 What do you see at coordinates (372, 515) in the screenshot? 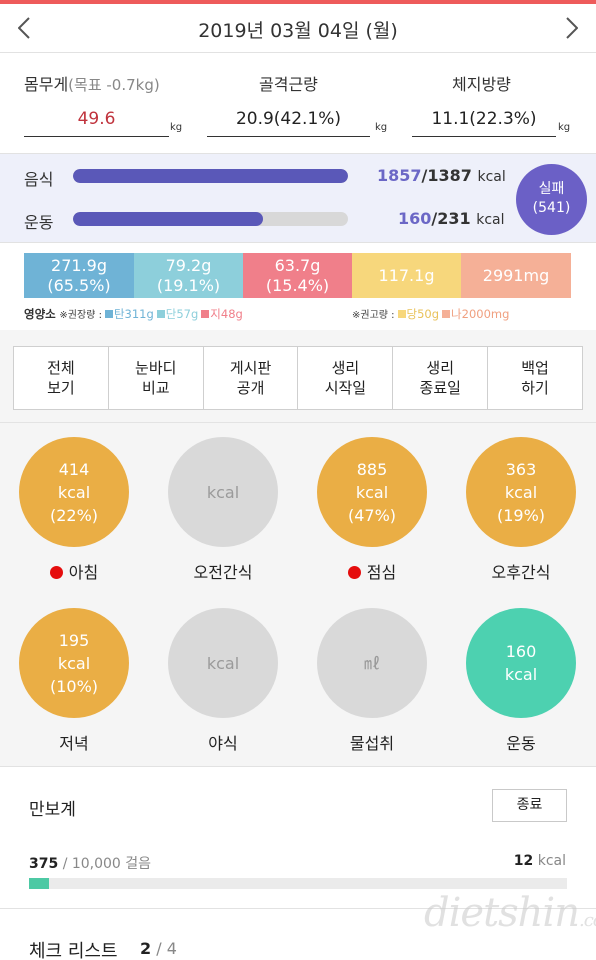
I see `meal-circle-text: (47%)` at bounding box center [372, 515].